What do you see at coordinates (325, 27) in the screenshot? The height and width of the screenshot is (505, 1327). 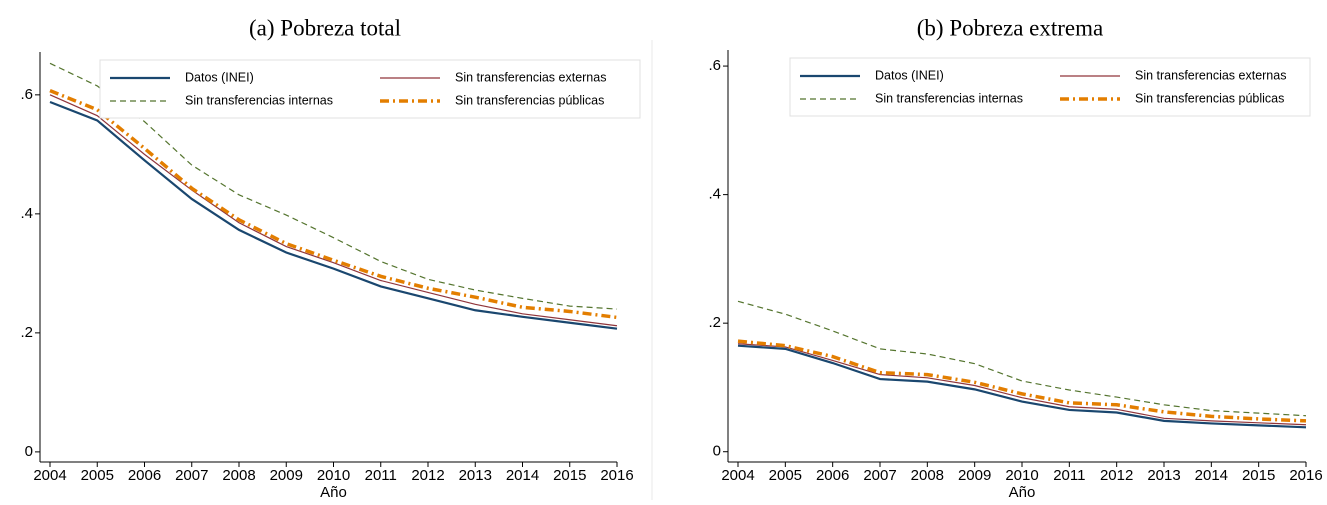 I see `chart-title: (a) Pobreza total` at bounding box center [325, 27].